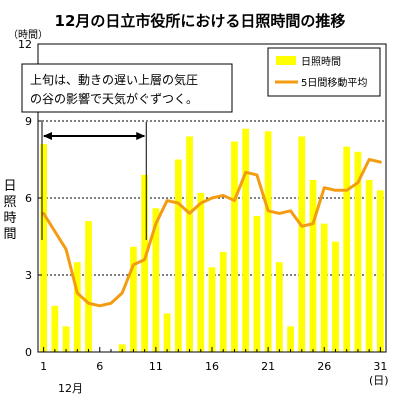 This screenshot has height=400, width=400. I want to click on x-axis-unit: (日), so click(379, 380).